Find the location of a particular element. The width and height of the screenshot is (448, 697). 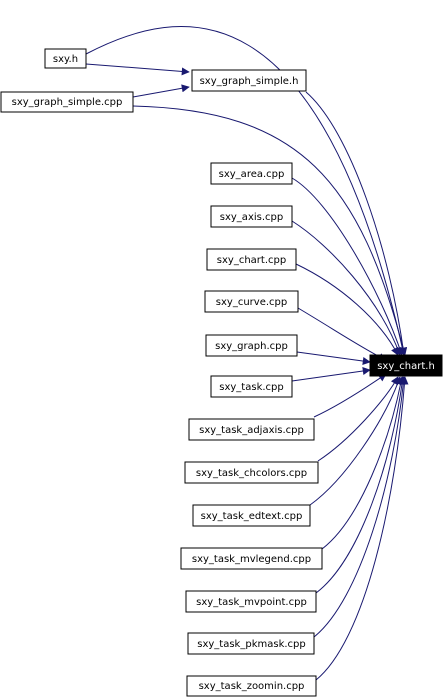

node-label: sxy_task_pkmask.cpp is located at coordinates (251, 644).